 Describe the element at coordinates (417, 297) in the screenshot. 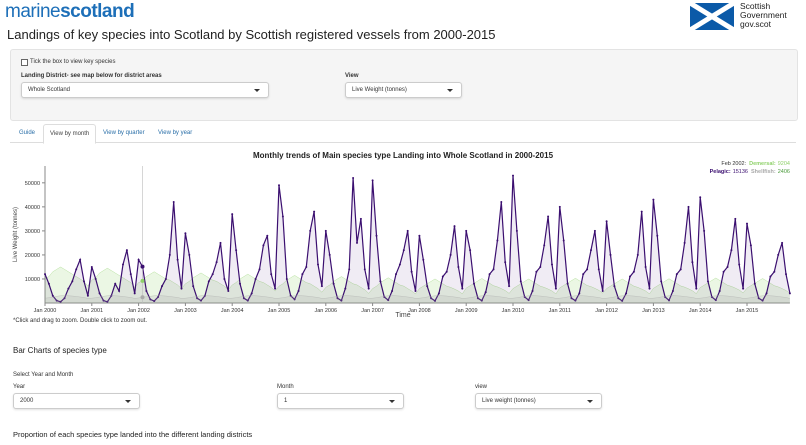

I see `series-line` at that location.